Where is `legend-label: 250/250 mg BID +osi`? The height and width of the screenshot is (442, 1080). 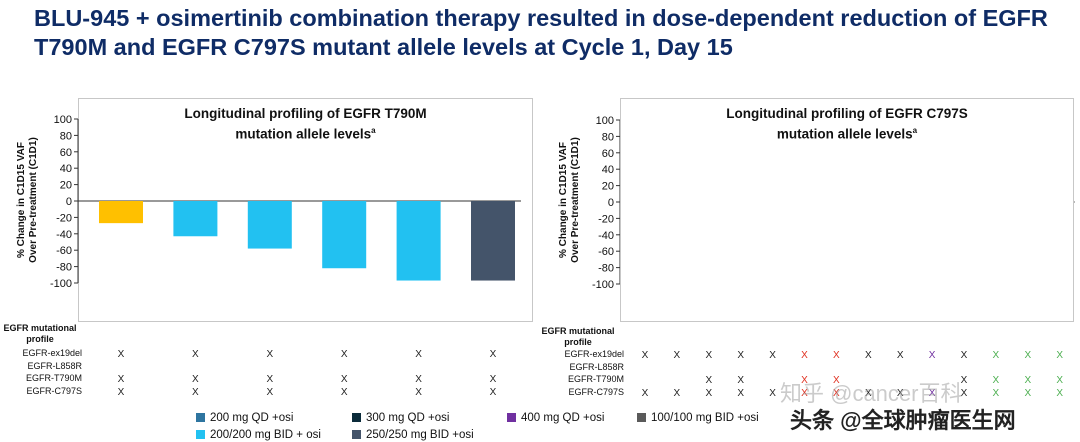 legend-label: 250/250 mg BID +osi is located at coordinates (420, 435).